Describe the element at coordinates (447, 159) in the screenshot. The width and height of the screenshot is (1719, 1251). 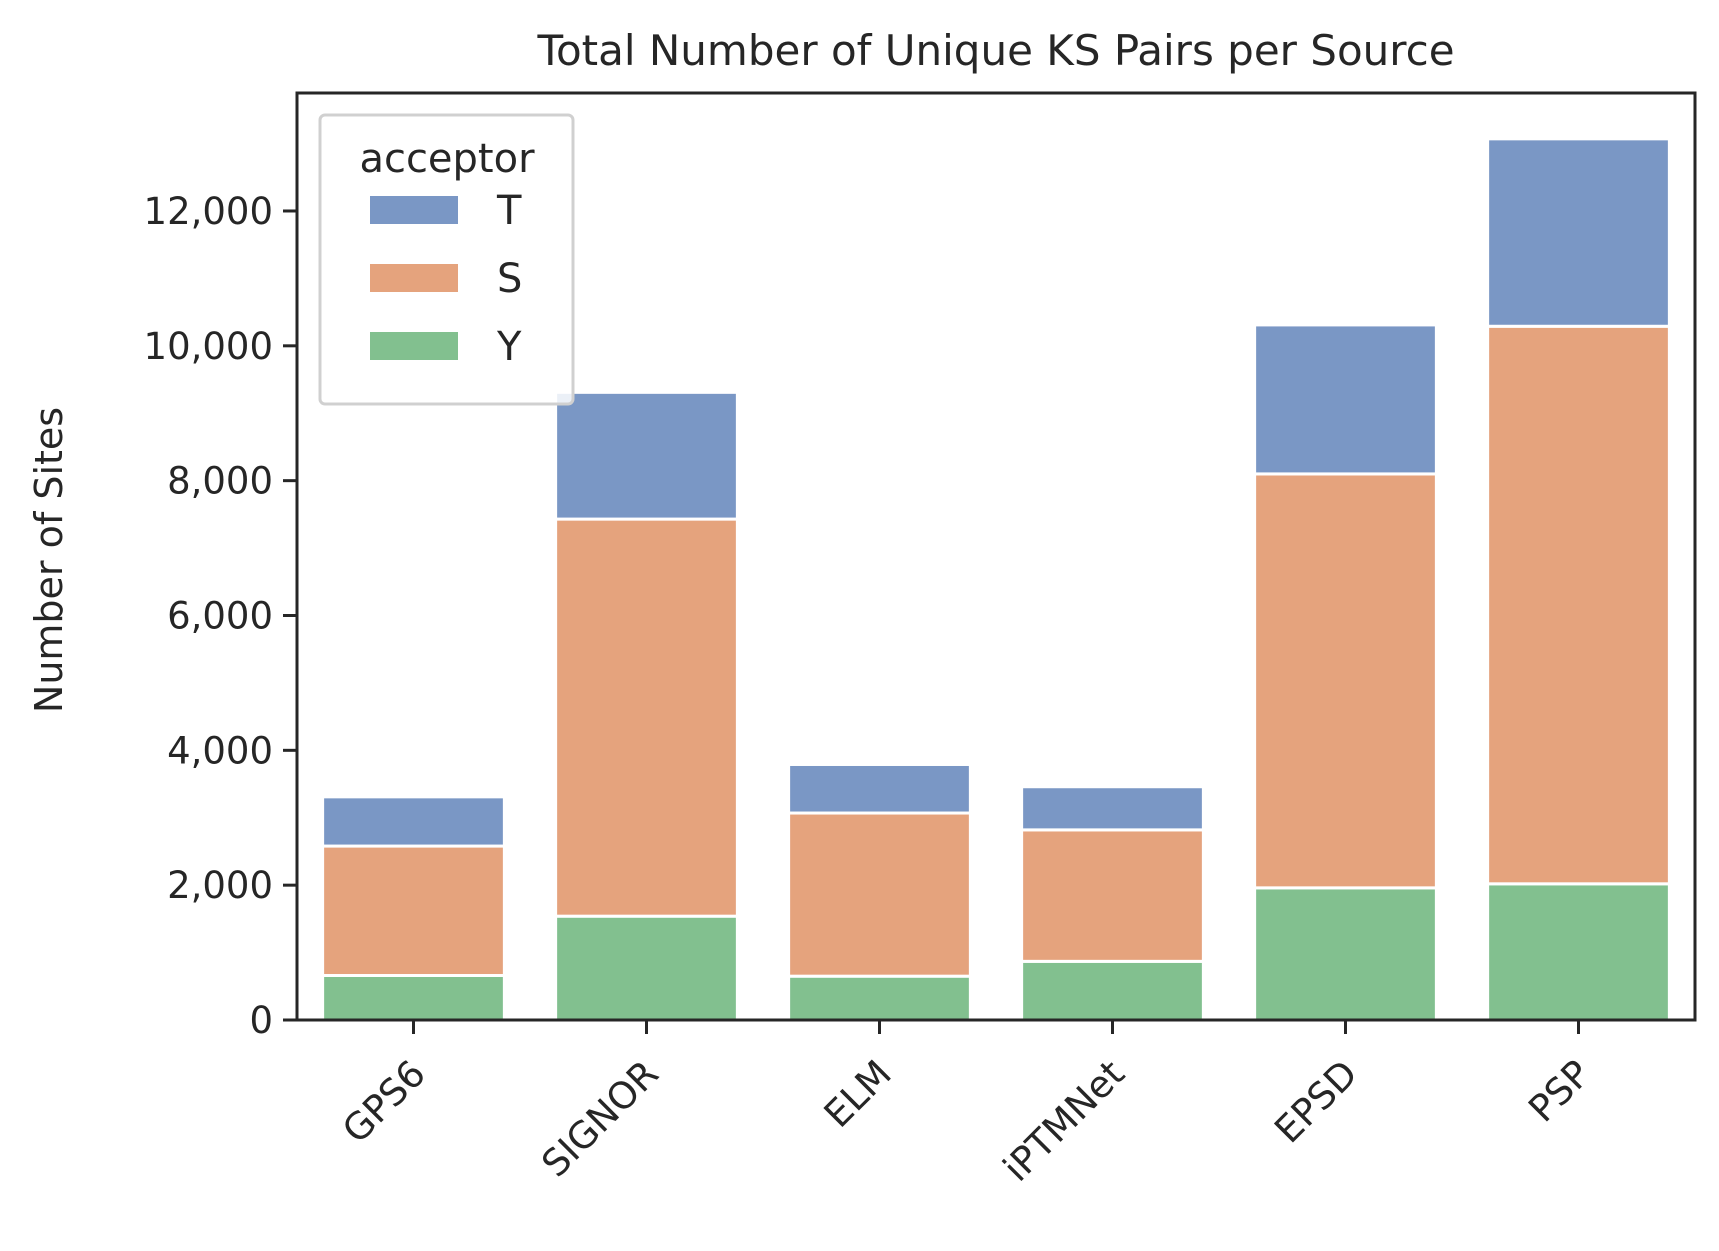
I see `legend-title: acceptor` at that location.